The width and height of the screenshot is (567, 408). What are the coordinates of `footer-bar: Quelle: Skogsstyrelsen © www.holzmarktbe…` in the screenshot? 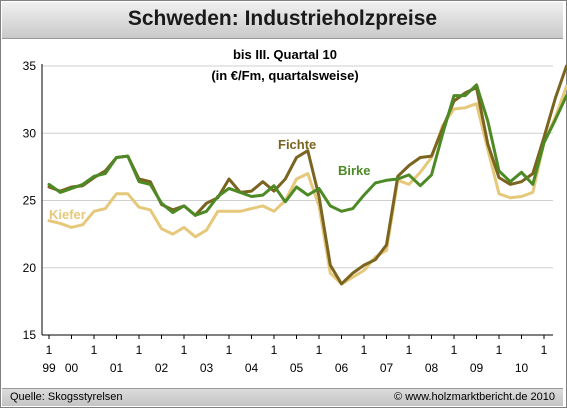 It's located at (282, 397).